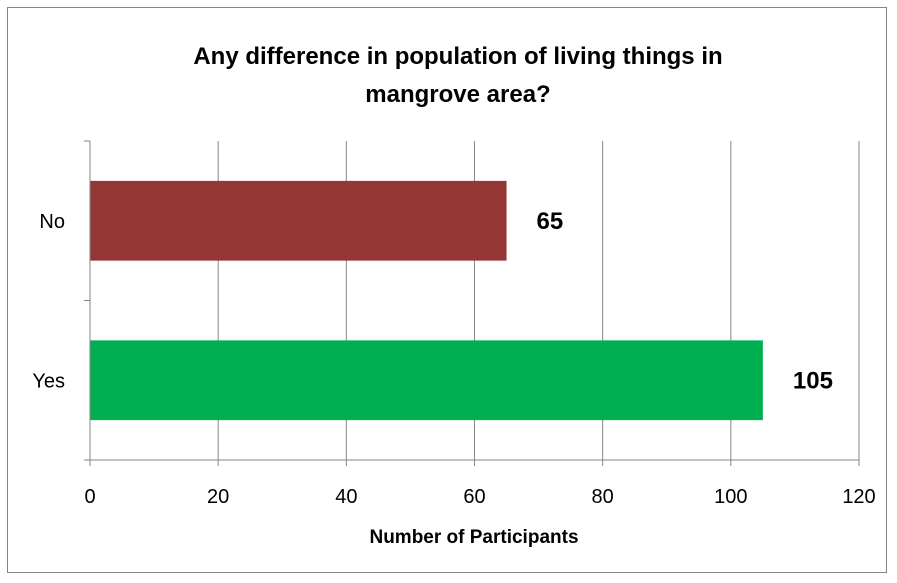 Image resolution: width=897 pixels, height=583 pixels. I want to click on data-labels: 65 105, so click(685, 301).